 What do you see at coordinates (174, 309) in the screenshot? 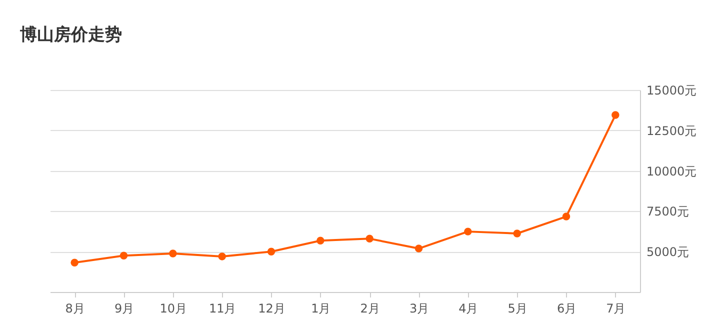
I see `x-tick-label: 10月` at bounding box center [174, 309].